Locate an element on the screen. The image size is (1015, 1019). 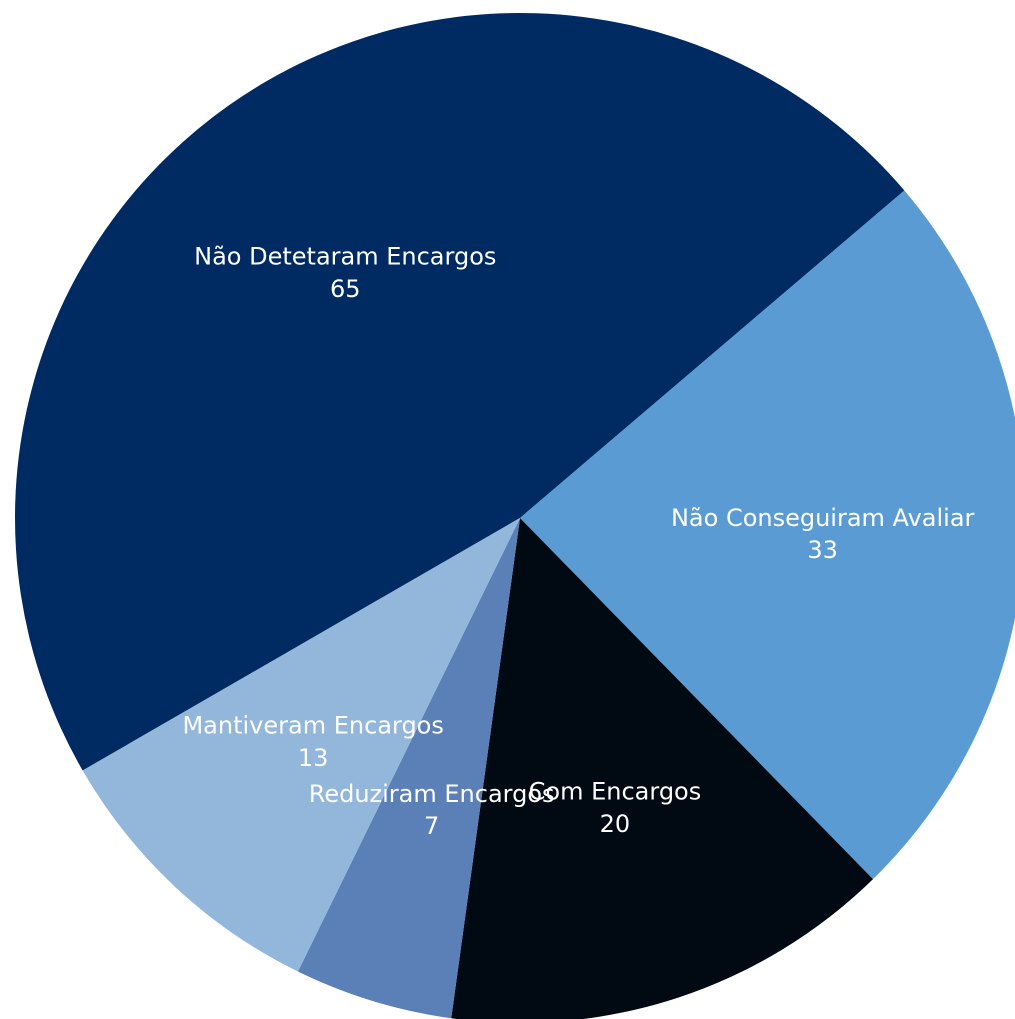
slice-value: 20 is located at coordinates (615, 824).